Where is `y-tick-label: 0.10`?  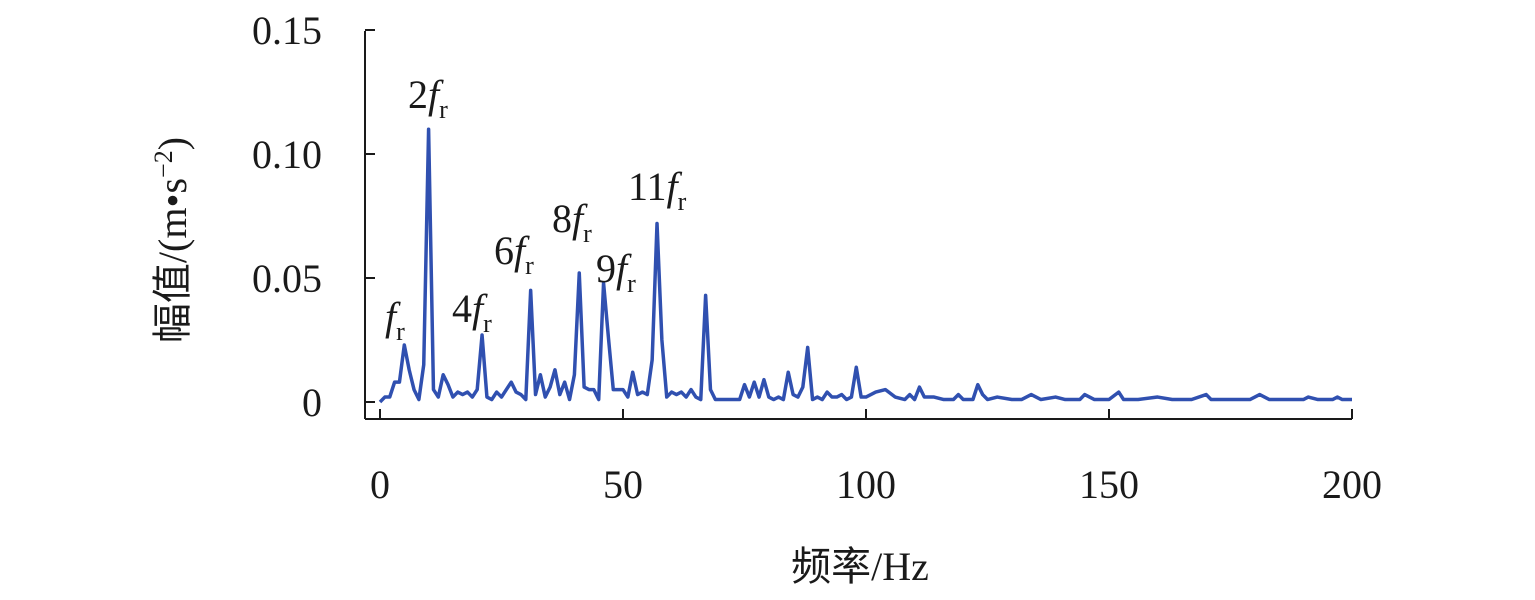
y-tick-label: 0.10 is located at coordinates (287, 154).